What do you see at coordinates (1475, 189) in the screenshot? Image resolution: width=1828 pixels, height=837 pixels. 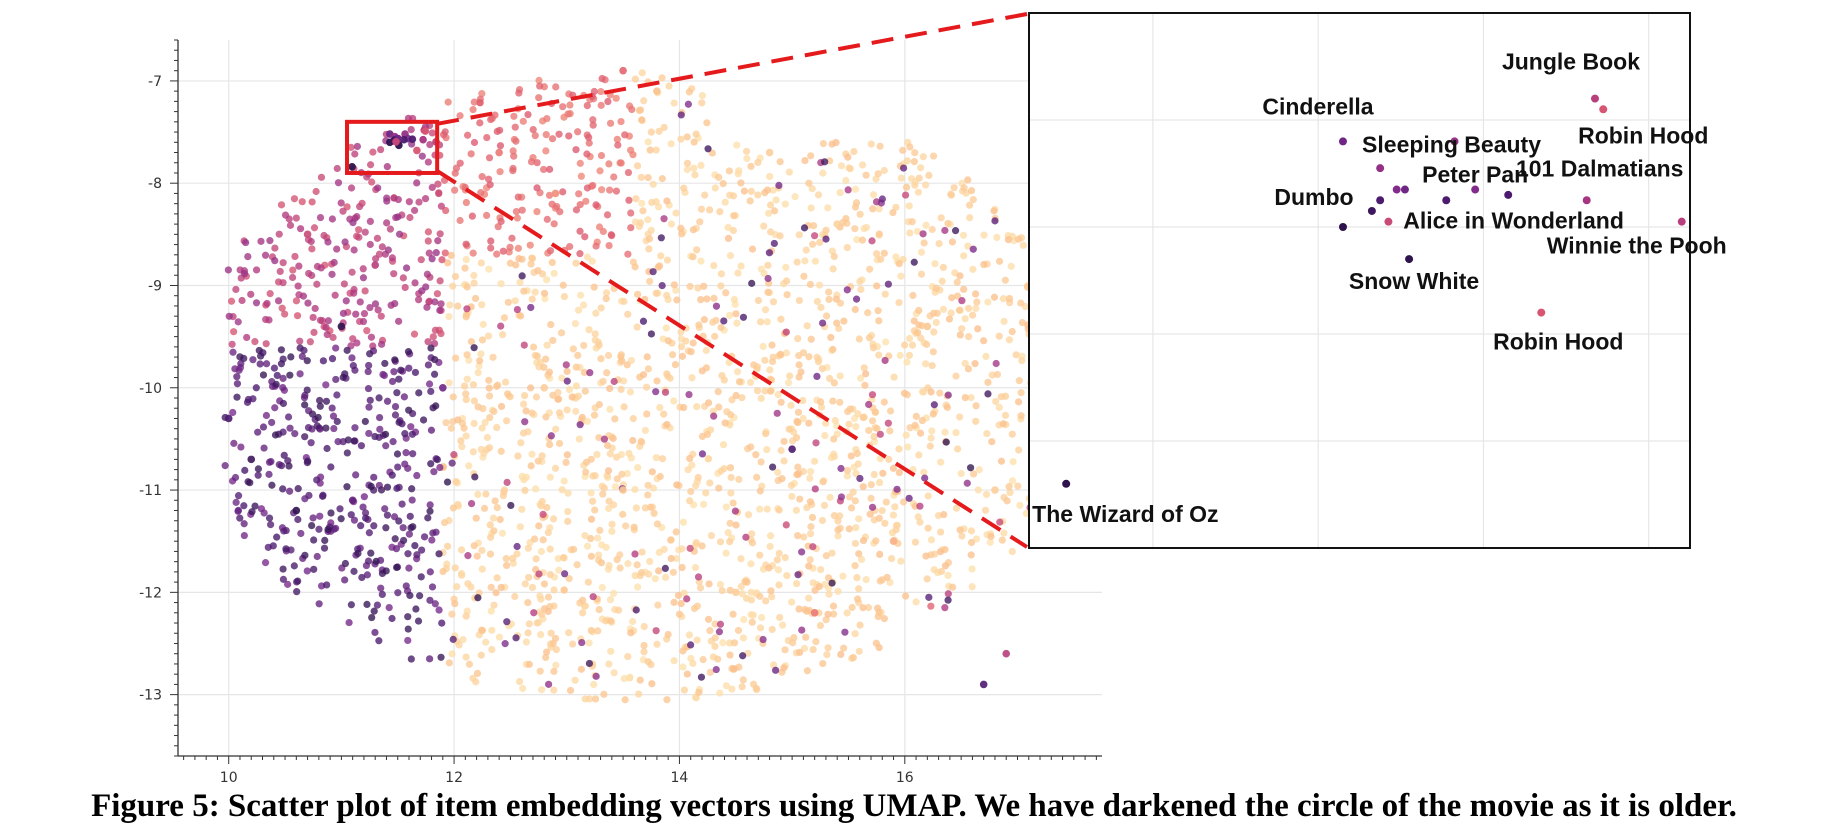 I see `inset-point` at bounding box center [1475, 189].